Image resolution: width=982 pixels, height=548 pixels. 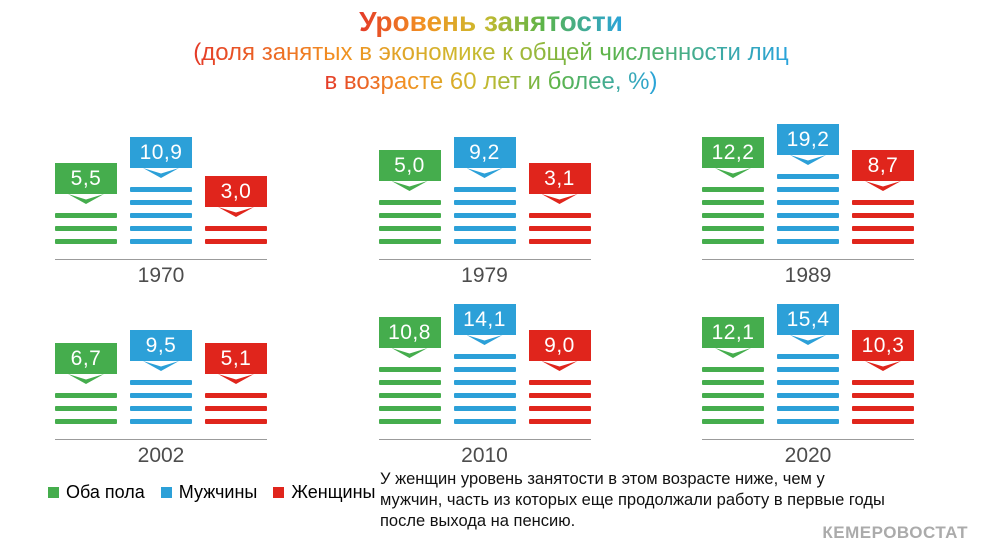 What do you see at coordinates (808, 209) in the screenshot?
I see `stripe-stack-men-1989` at bounding box center [808, 209].